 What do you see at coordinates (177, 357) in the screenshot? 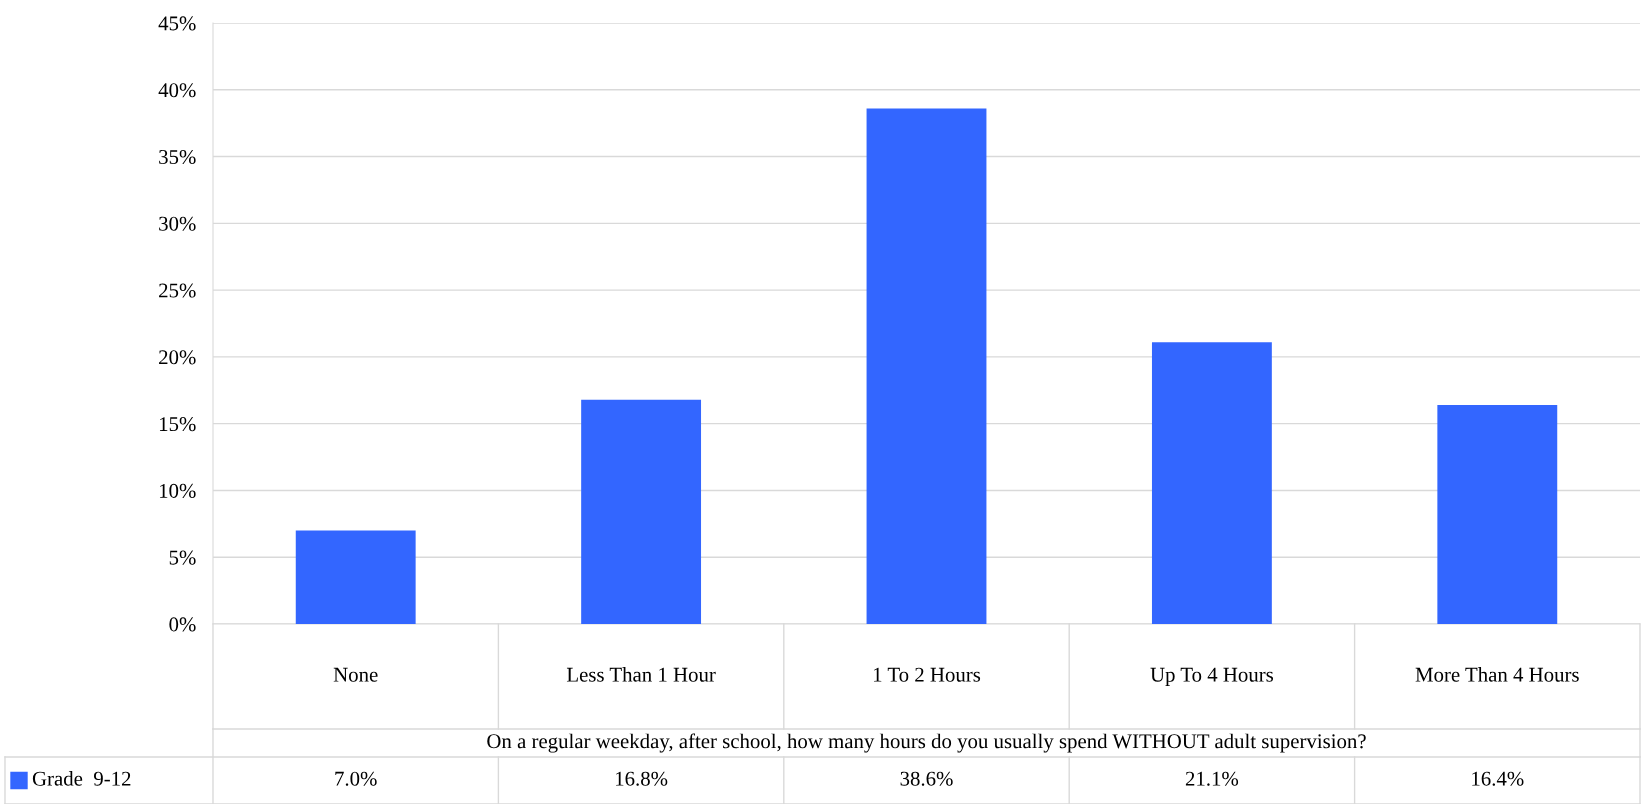
I see `y-tick-label: 20%` at bounding box center [177, 357].